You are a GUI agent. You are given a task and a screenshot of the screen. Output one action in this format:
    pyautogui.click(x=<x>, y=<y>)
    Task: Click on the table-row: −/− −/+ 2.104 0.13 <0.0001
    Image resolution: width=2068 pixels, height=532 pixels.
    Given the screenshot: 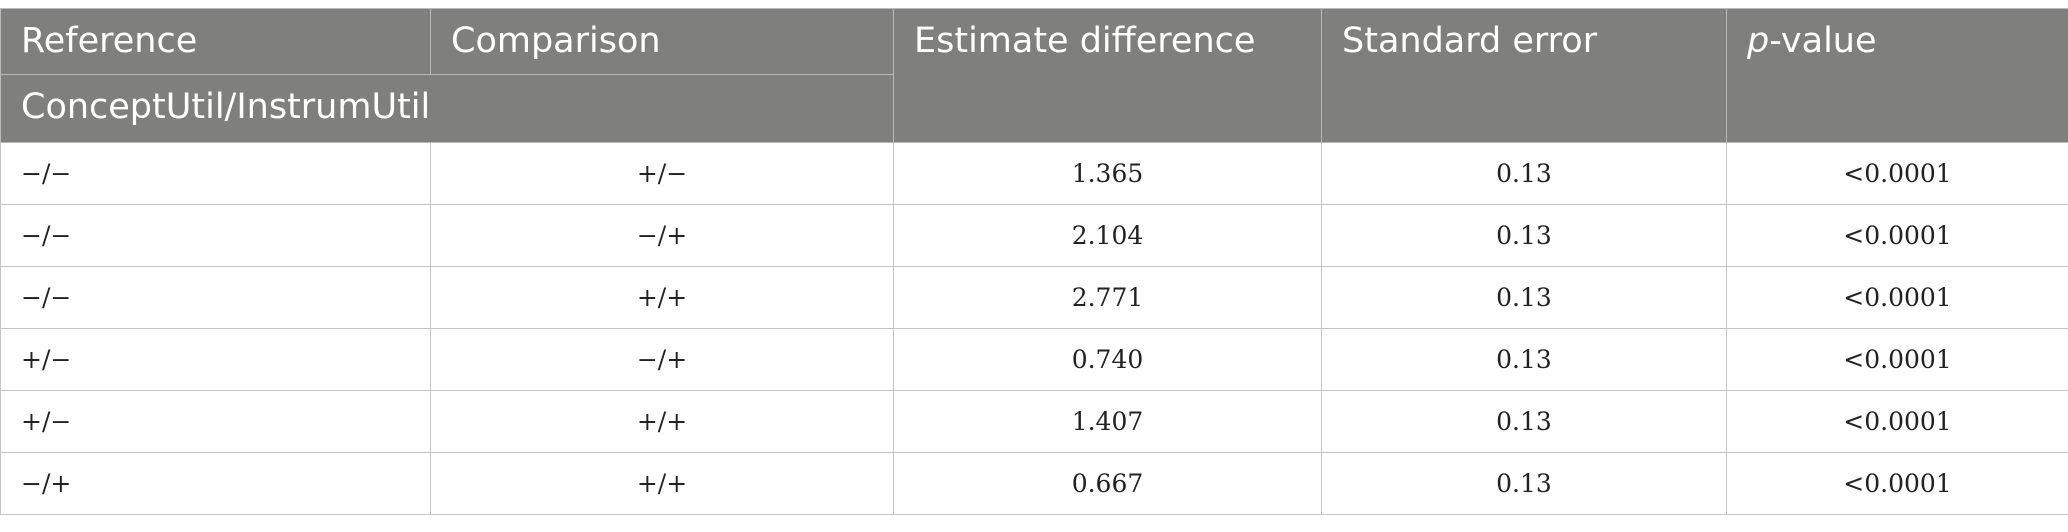 What is the action you would take?
    pyautogui.click(x=1034, y=235)
    